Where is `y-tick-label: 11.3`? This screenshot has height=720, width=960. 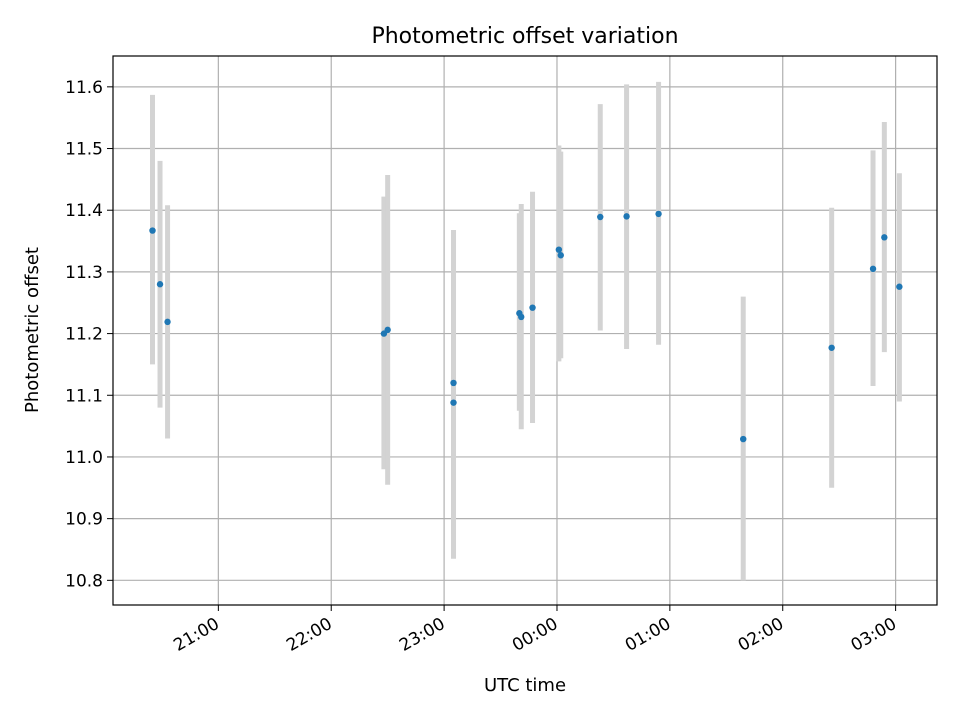
y-tick-label: 11.3 is located at coordinates (84, 273).